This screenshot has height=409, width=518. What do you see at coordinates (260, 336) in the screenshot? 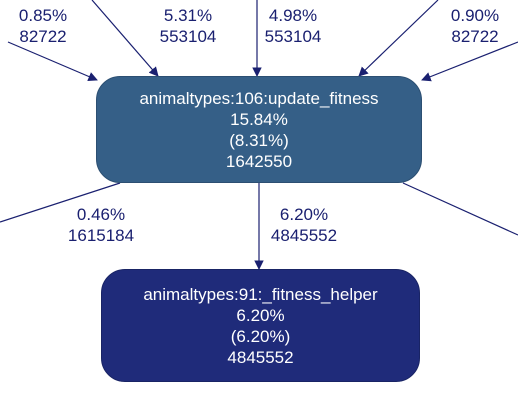
I see `node-self-pct: (6.20%)` at bounding box center [260, 336].